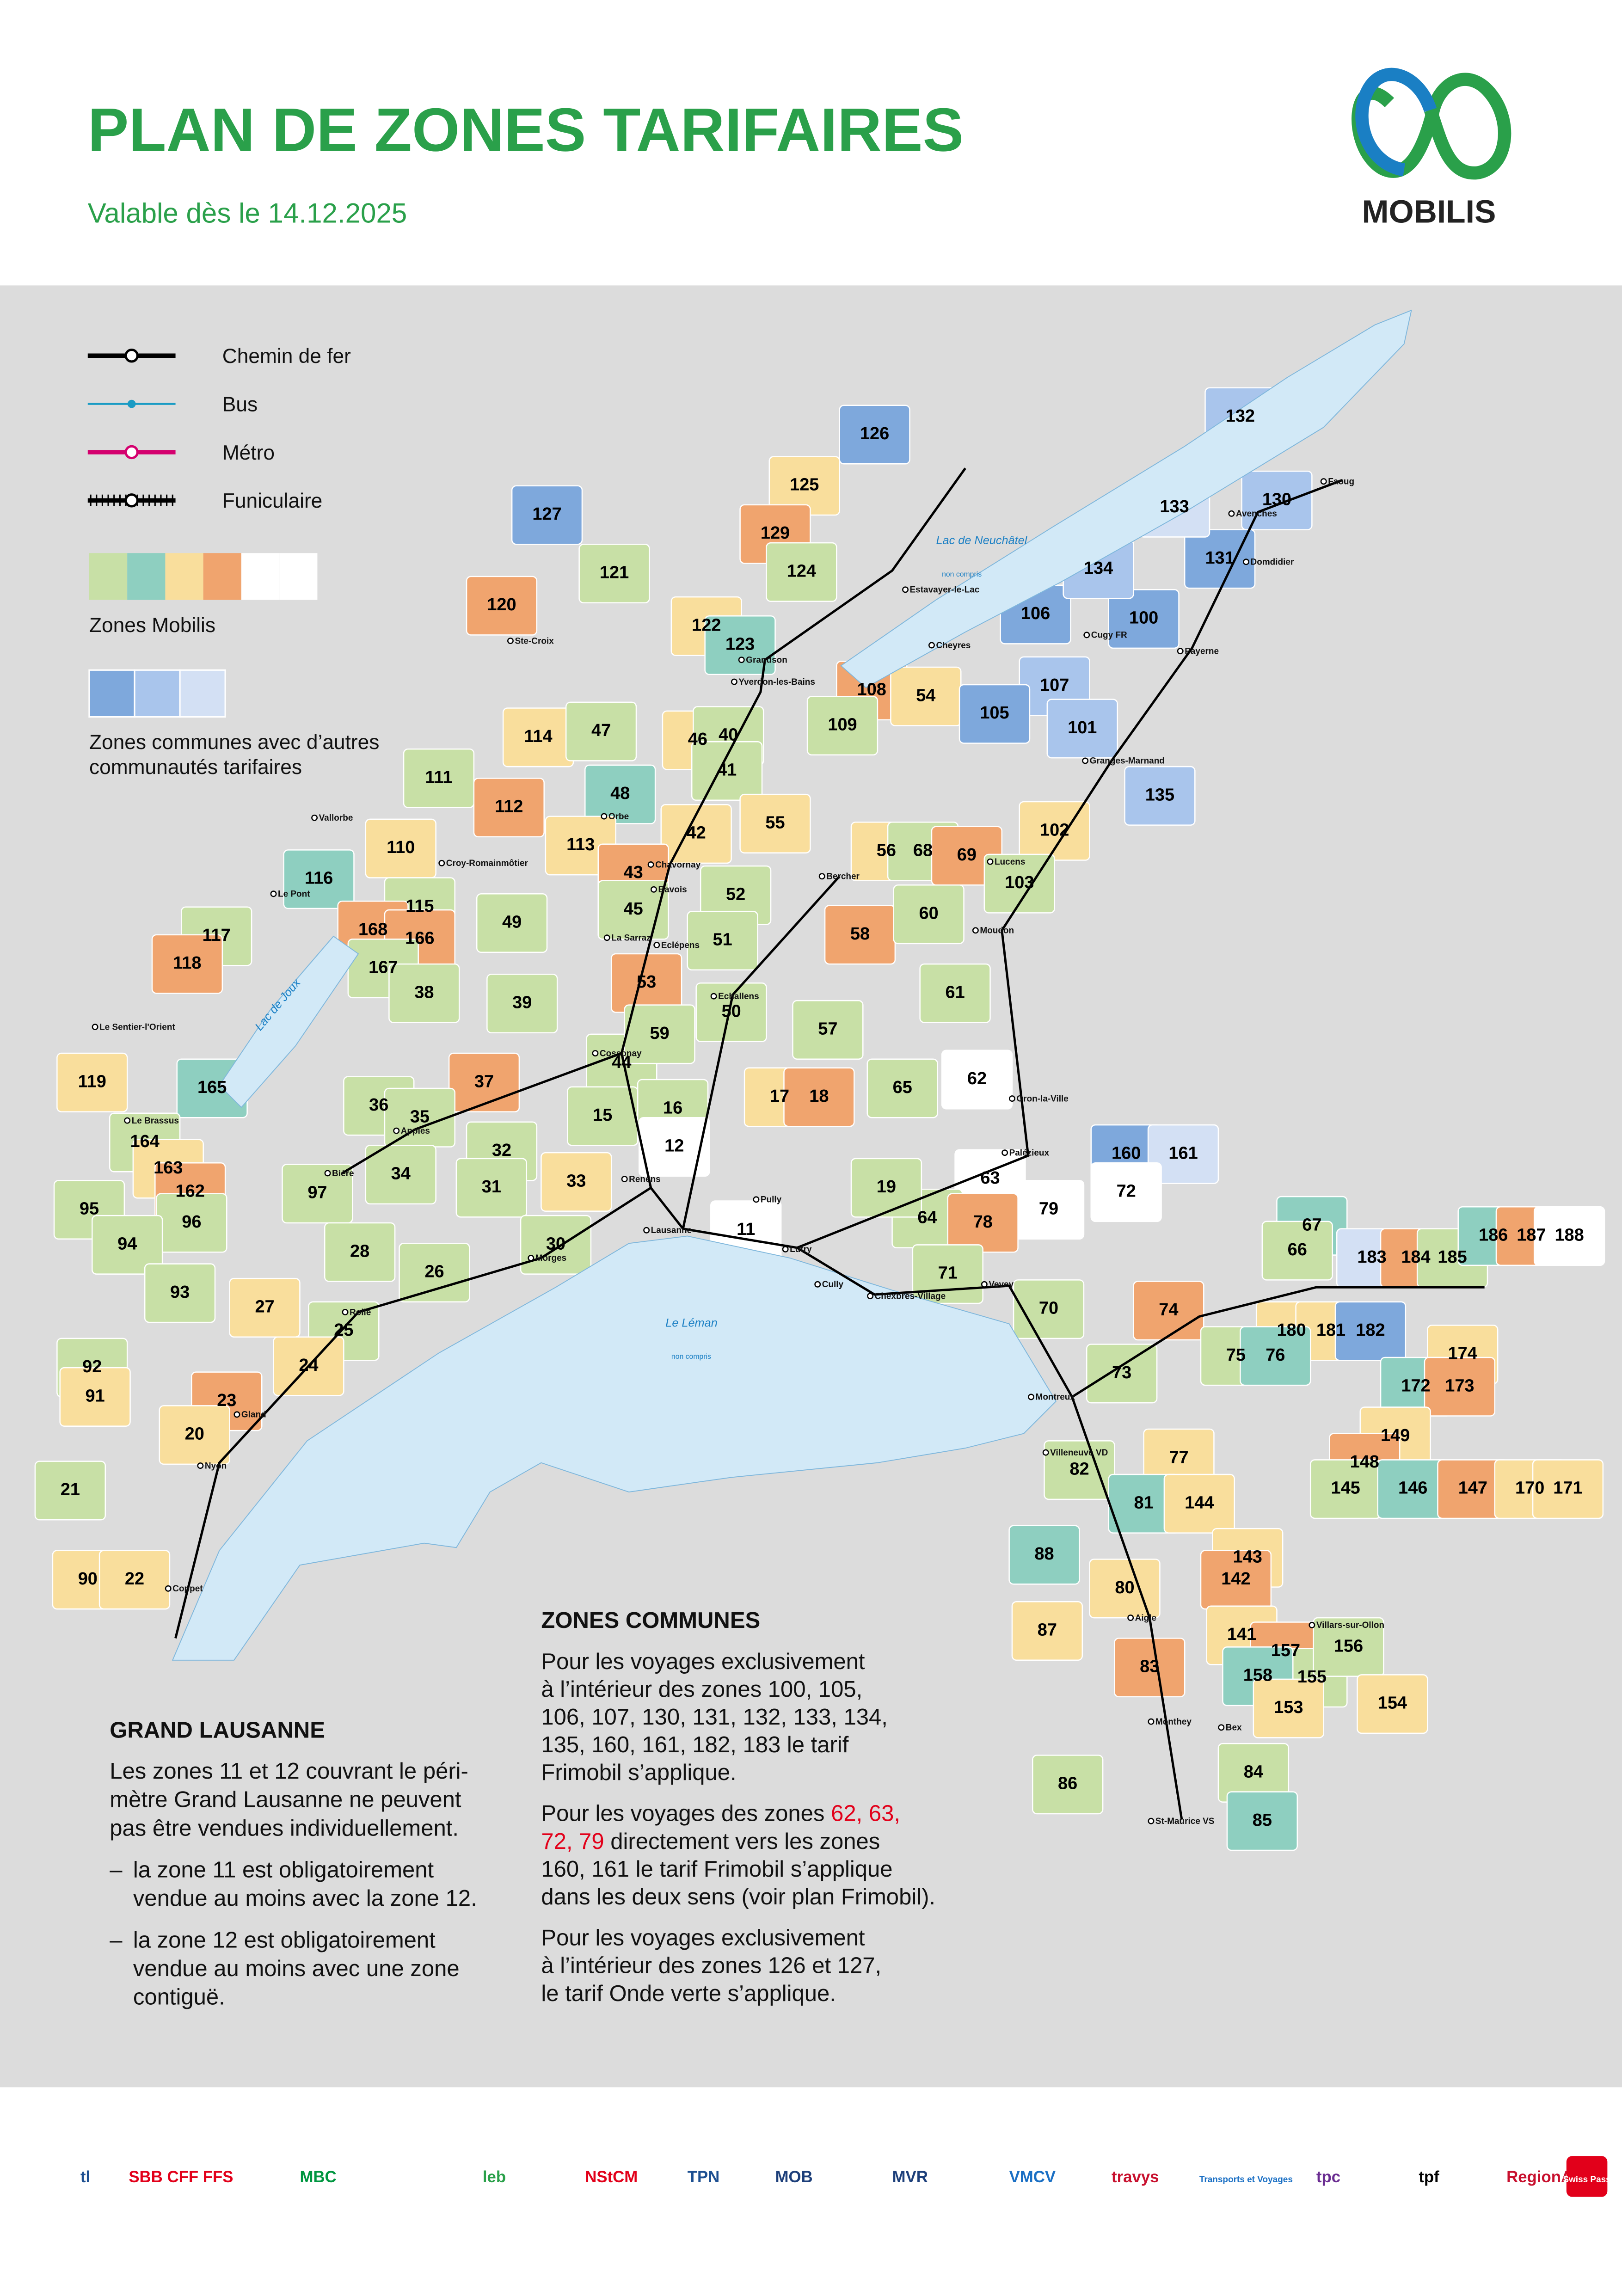  What do you see at coordinates (1257, 514) in the screenshot?
I see `place-name: Avenches` at bounding box center [1257, 514].